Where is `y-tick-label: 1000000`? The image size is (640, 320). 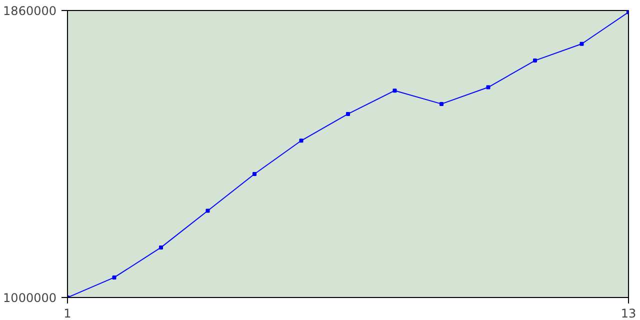
y-tick-label: 1000000 is located at coordinates (30, 298).